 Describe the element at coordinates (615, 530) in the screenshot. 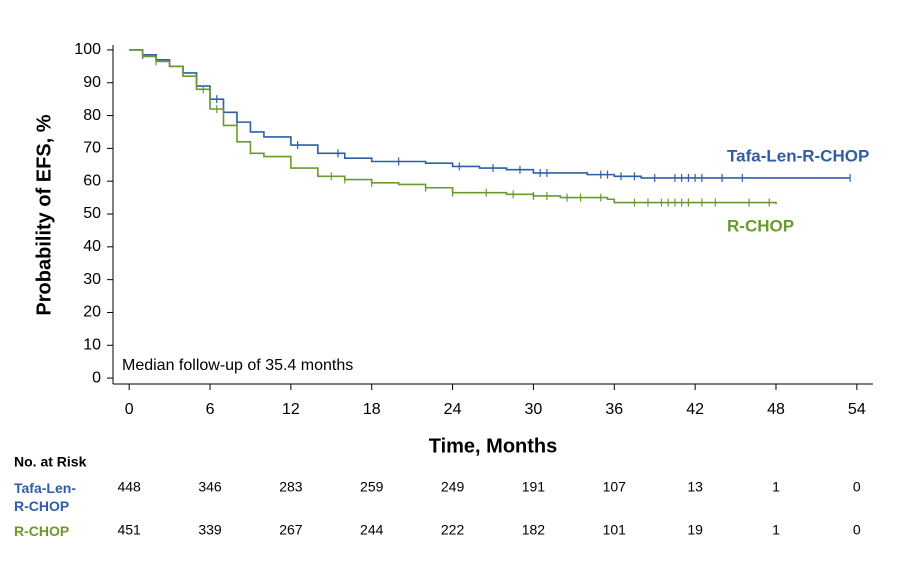

I see `risk-count: 101` at that location.